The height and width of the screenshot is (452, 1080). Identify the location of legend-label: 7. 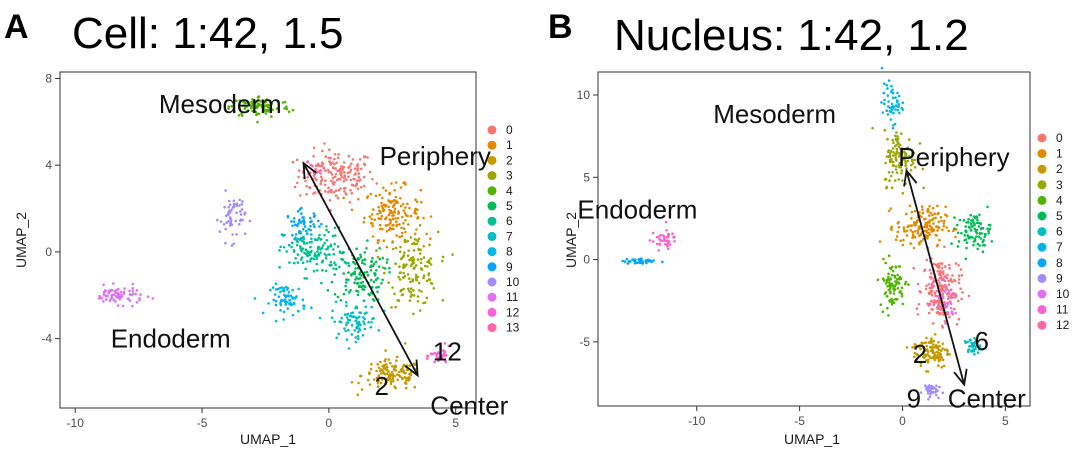
(1059, 247).